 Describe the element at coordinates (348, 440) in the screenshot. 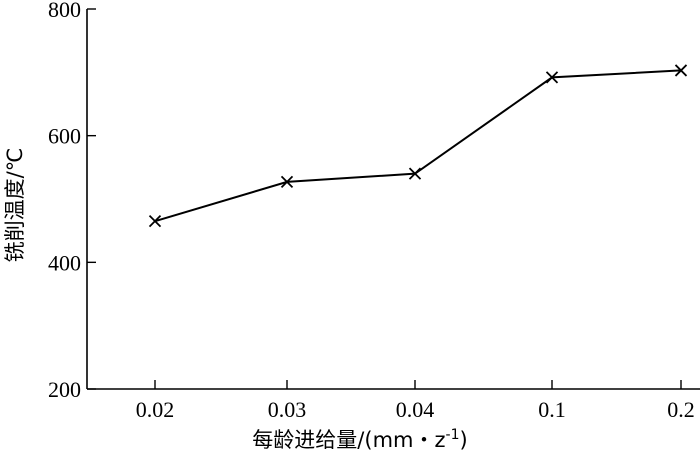

I see `x-axis-title-main: 每龄进给量/(mm・z` at that location.